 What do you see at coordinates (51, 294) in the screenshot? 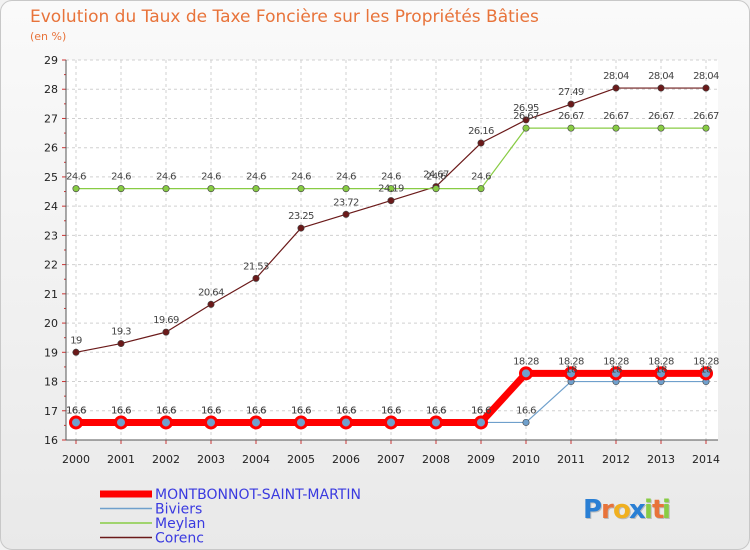
I see `y-tick-label: 21` at bounding box center [51, 294].